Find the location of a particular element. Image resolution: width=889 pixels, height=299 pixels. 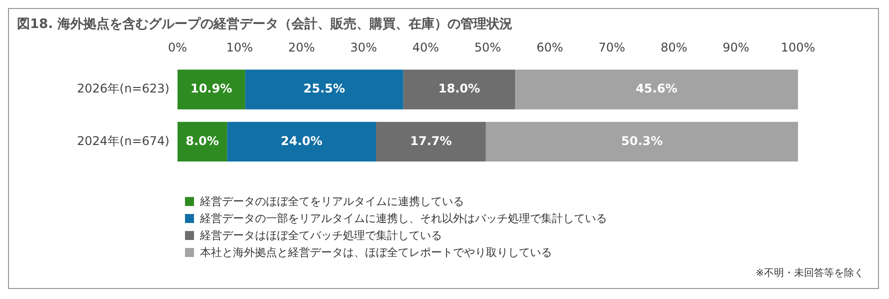

text: 45.6% is located at coordinates (657, 89).